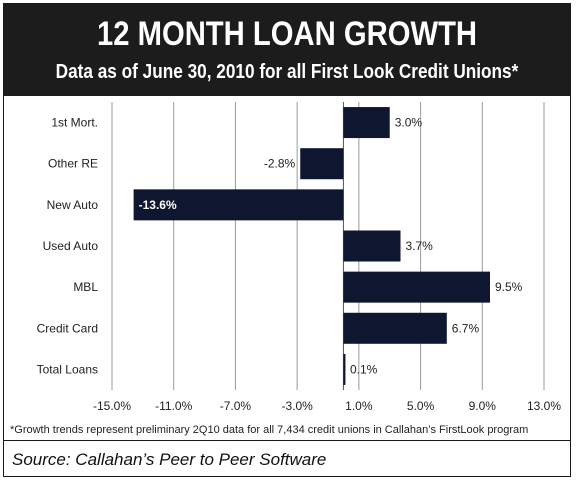 This screenshot has width=576, height=482. Describe the element at coordinates (173, 406) in the screenshot. I see `x-tick-label: -11.0%` at that location.